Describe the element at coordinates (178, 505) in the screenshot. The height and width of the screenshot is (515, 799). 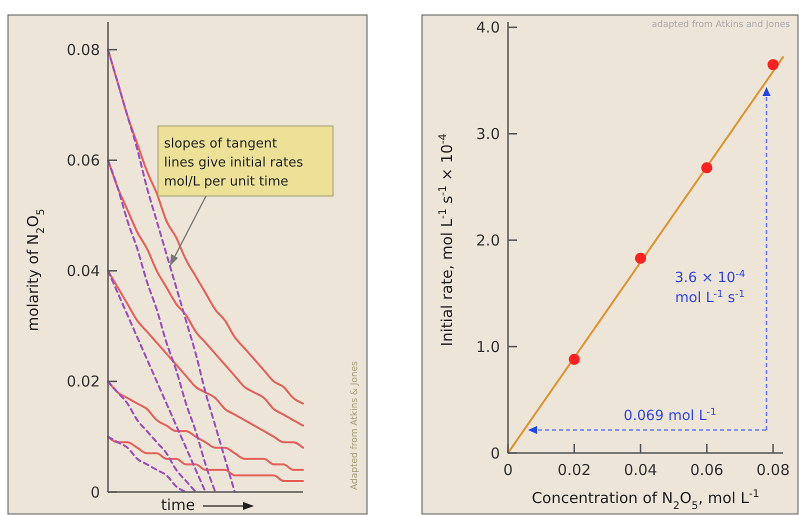
I see `x-axis-title: time` at that location.